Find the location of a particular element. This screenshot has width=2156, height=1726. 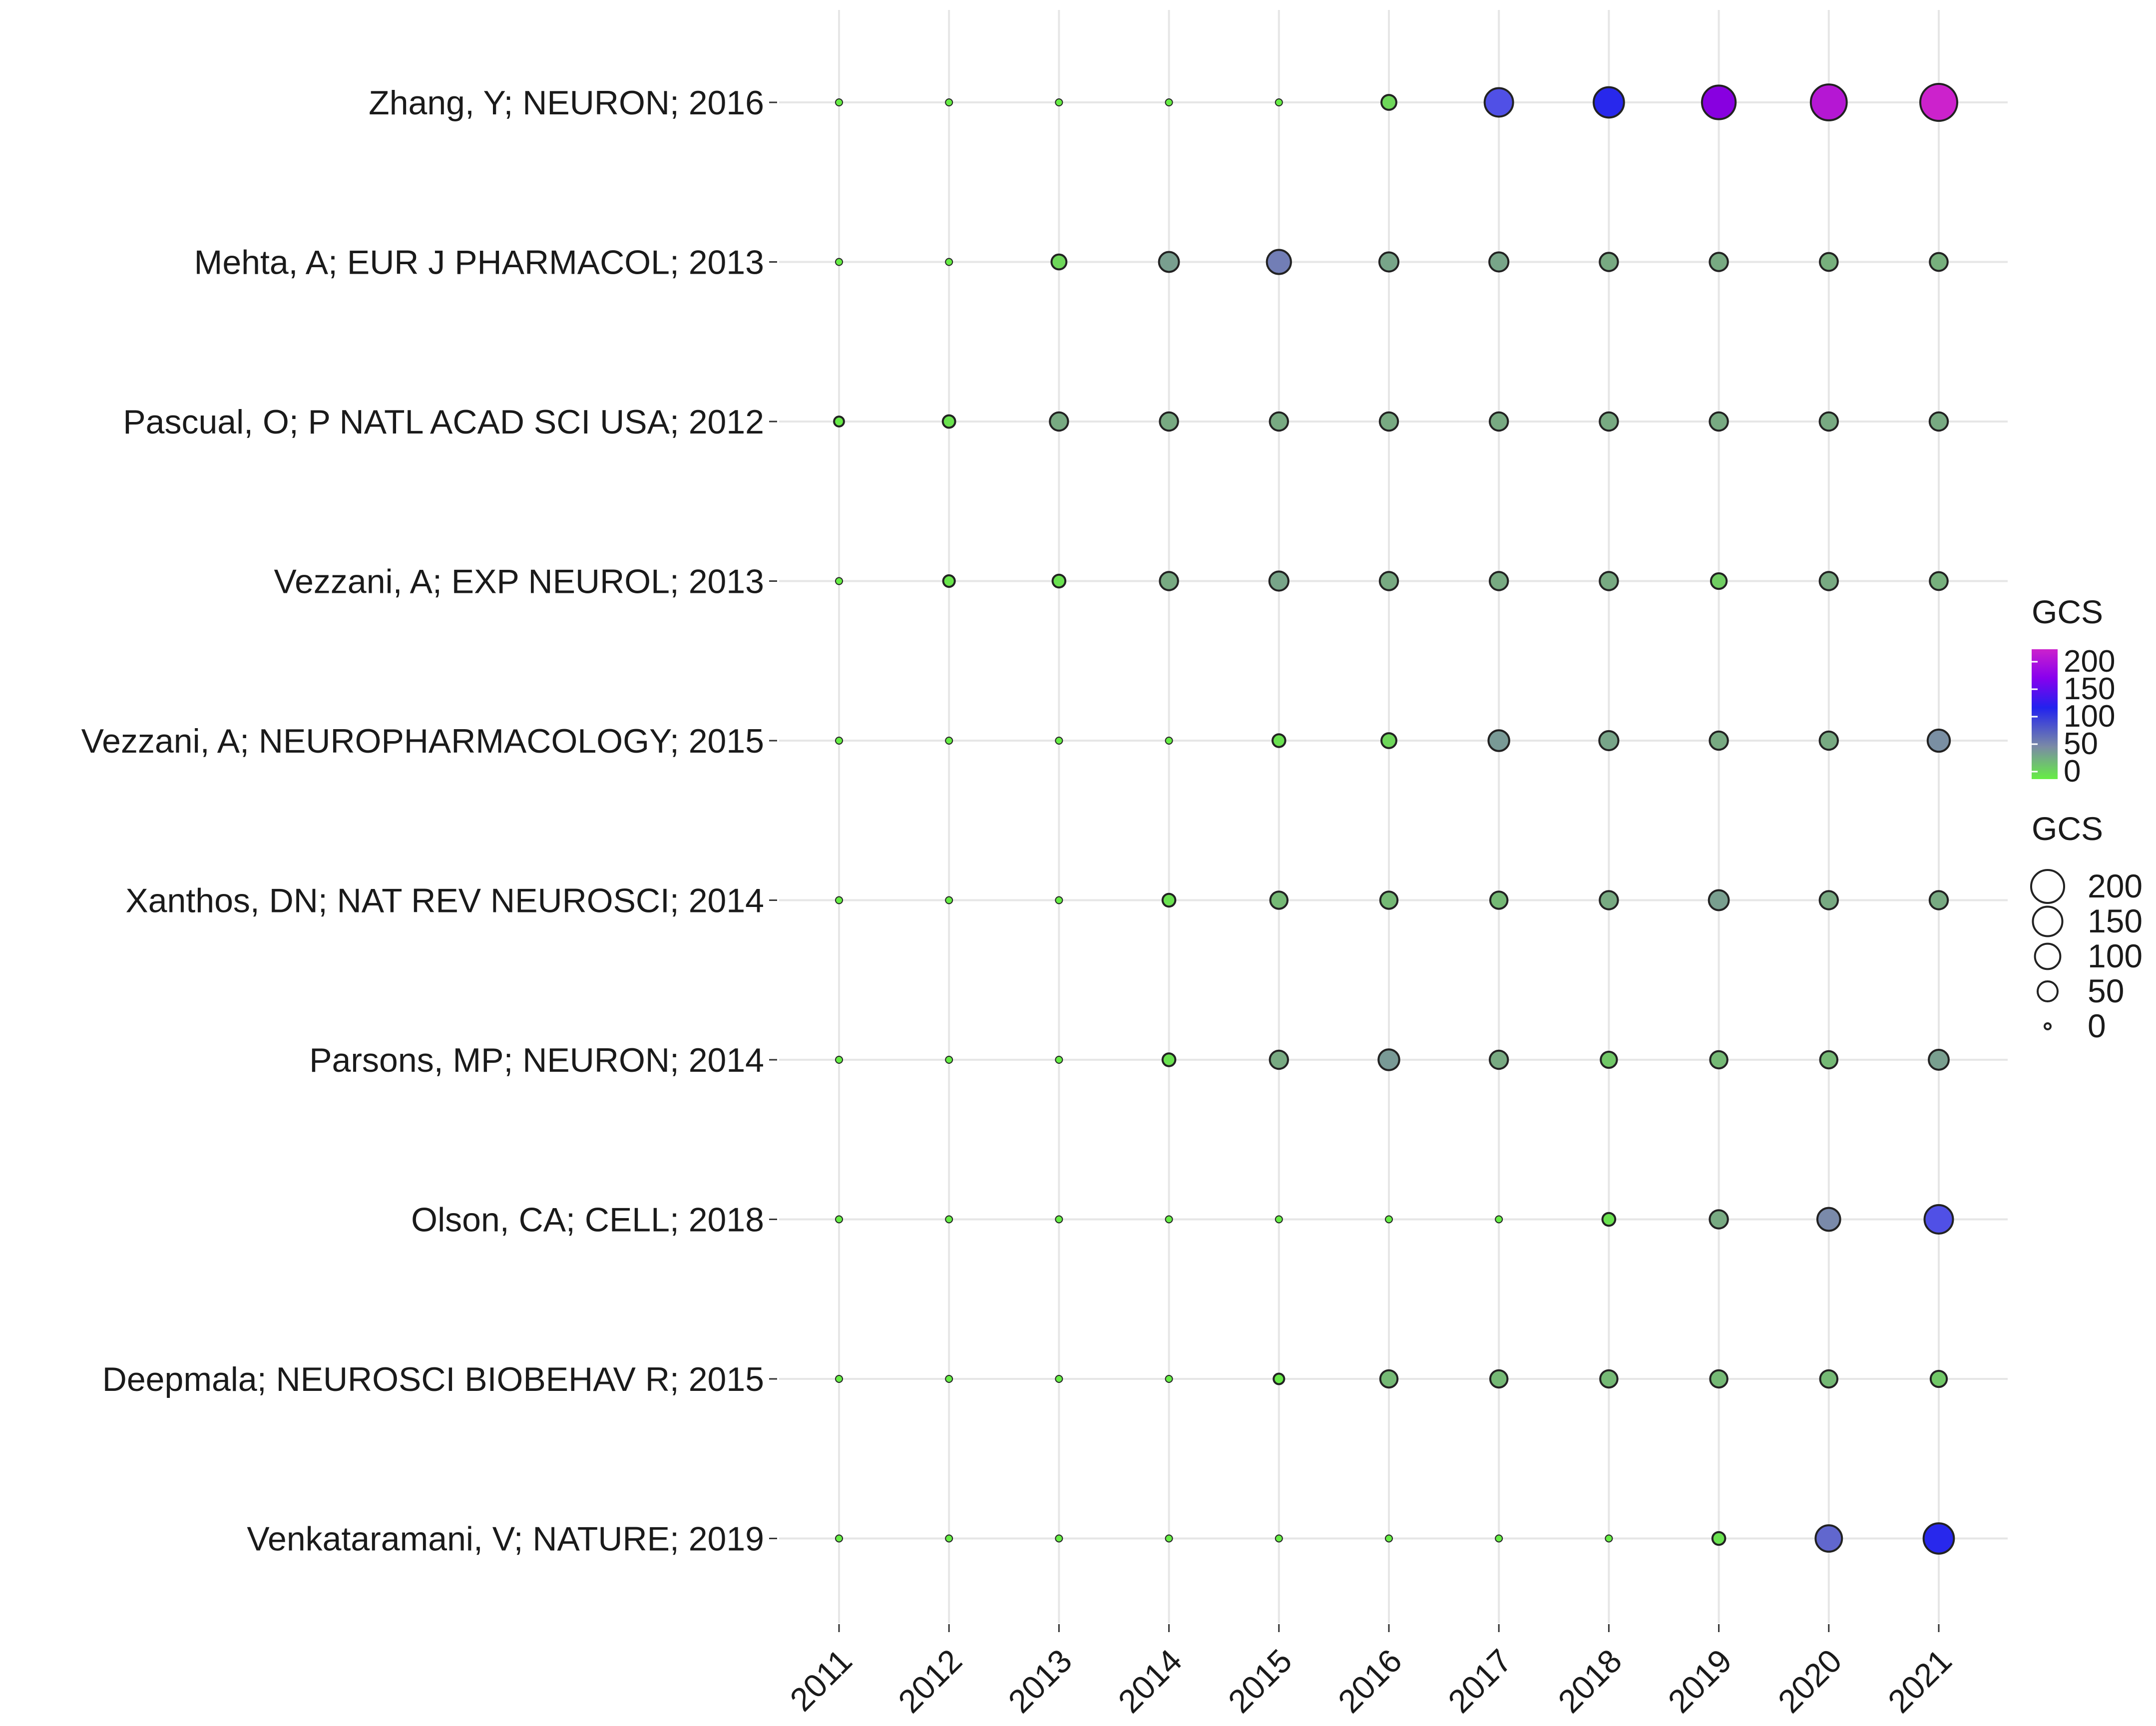

x-tick-label: 2015 is located at coordinates (1260, 1681).